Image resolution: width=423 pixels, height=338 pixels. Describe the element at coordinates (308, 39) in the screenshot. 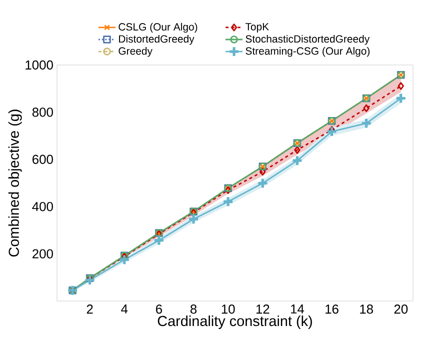

I see `legend-label: StochasticDistortedGreedy` at that location.